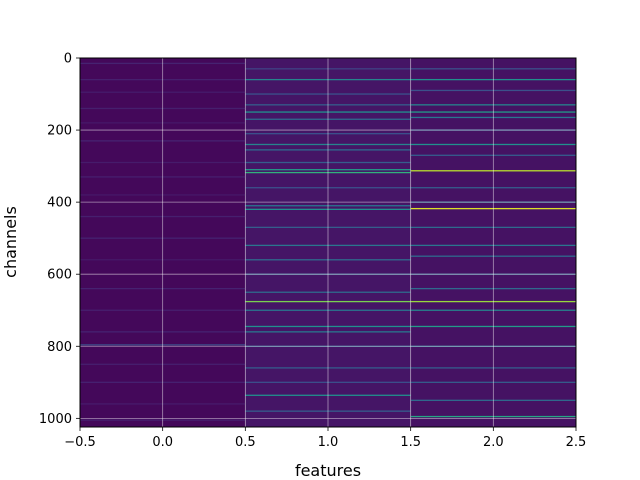 This screenshot has width=640, height=480. Describe the element at coordinates (410, 442) in the screenshot. I see `x-tick-label: 1.5` at that location.